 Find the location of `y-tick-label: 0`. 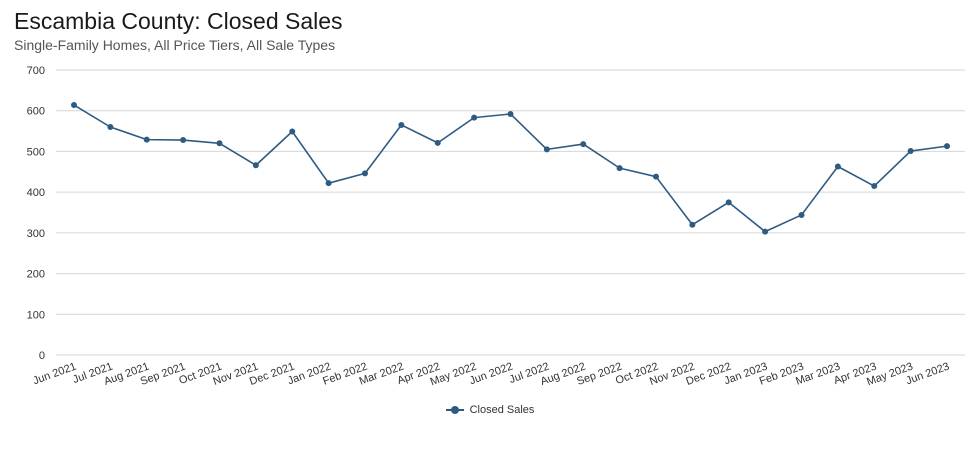

y-tick-label: 0 is located at coordinates (42, 356).